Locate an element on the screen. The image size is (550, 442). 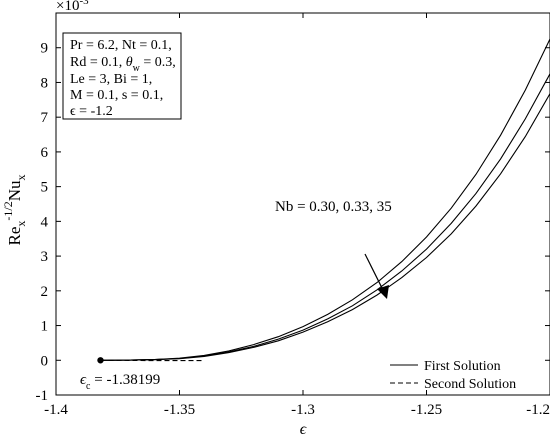
y-tick-label: -1 is located at coordinates (42, 396).